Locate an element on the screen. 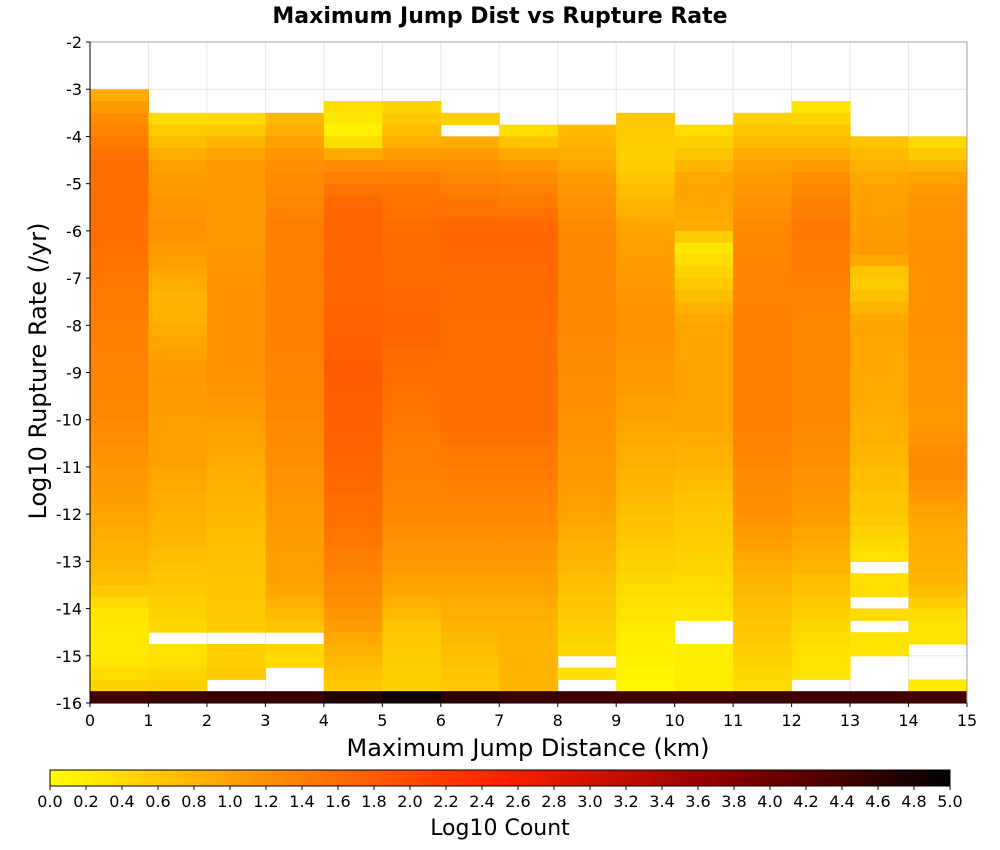  y-tick-label: -4 is located at coordinates (74, 136).